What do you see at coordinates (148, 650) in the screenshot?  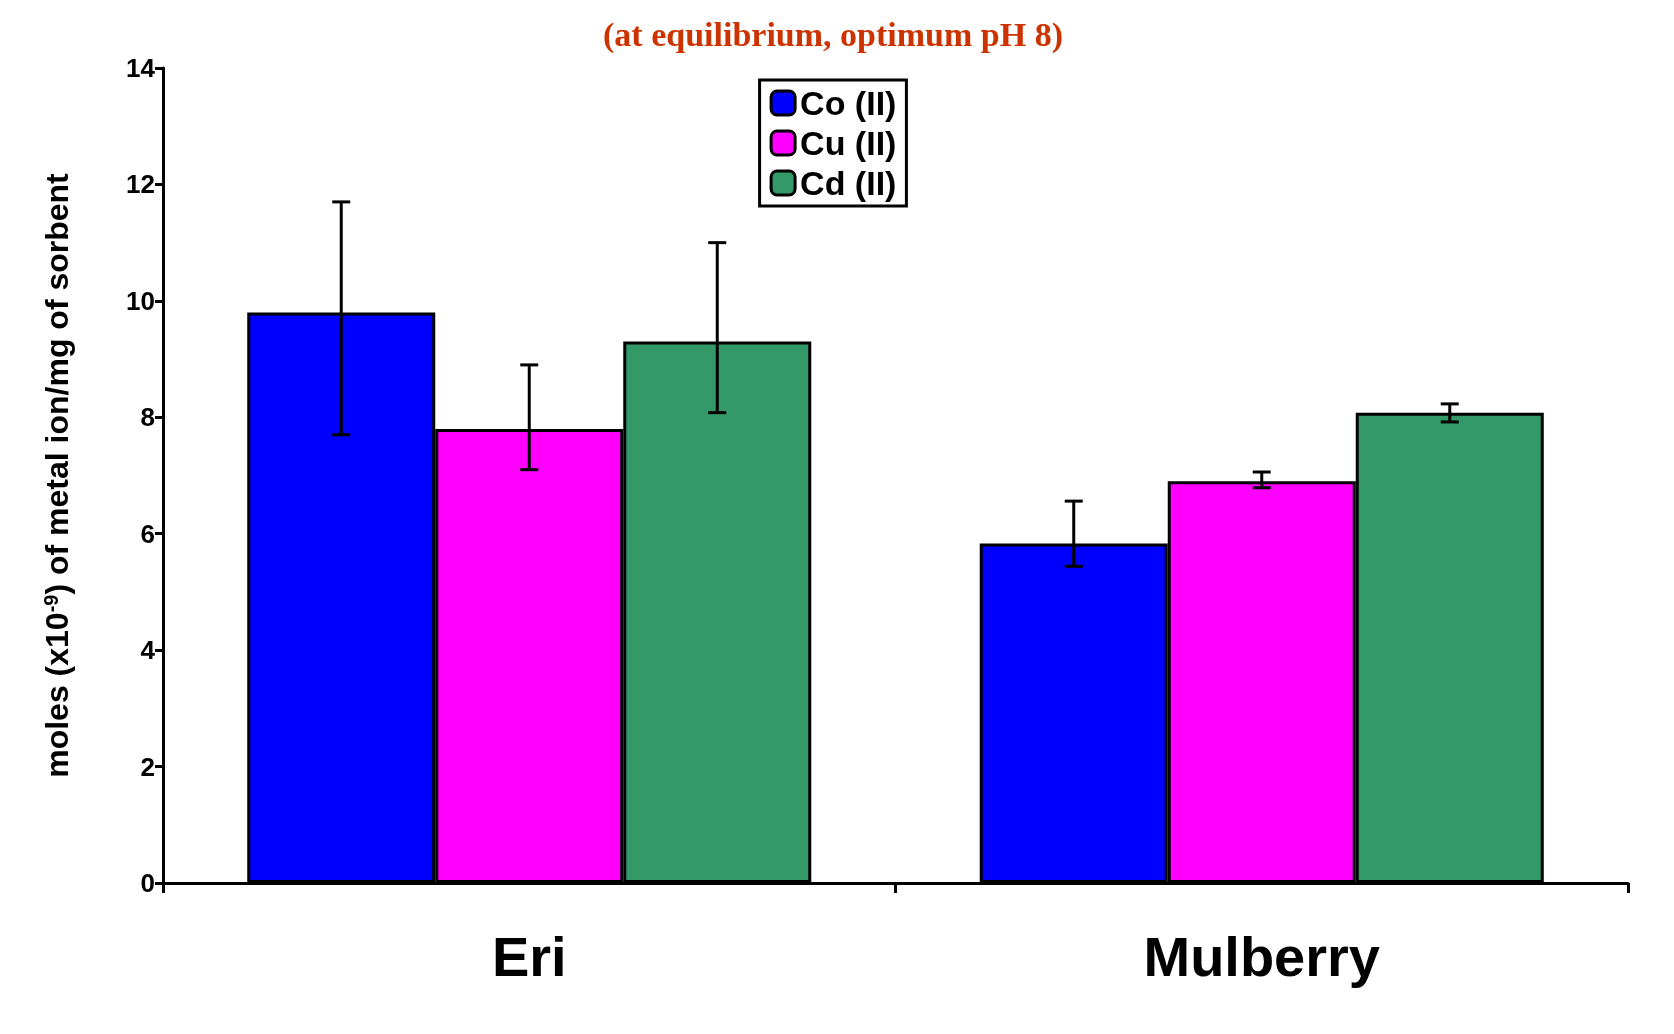 I see `y-tick-label: 4` at bounding box center [148, 650].